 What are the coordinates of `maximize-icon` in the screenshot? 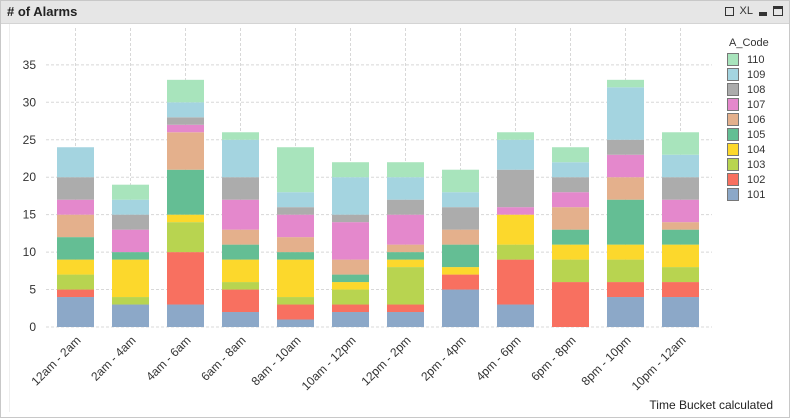 It's located at (778, 11).